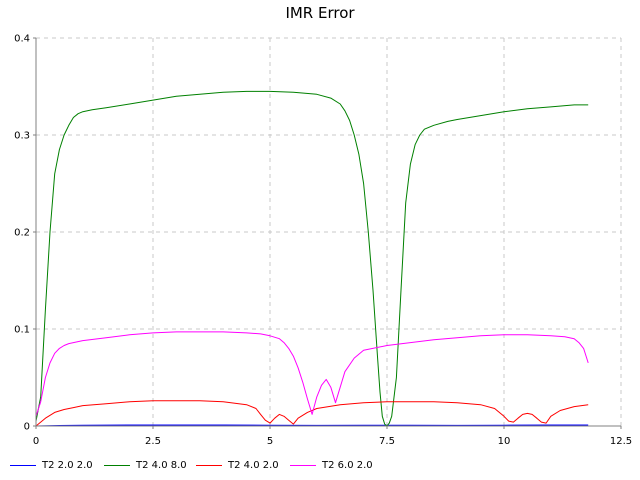 This screenshot has width=640, height=480. I want to click on x-tick-label: 0, so click(36, 441).